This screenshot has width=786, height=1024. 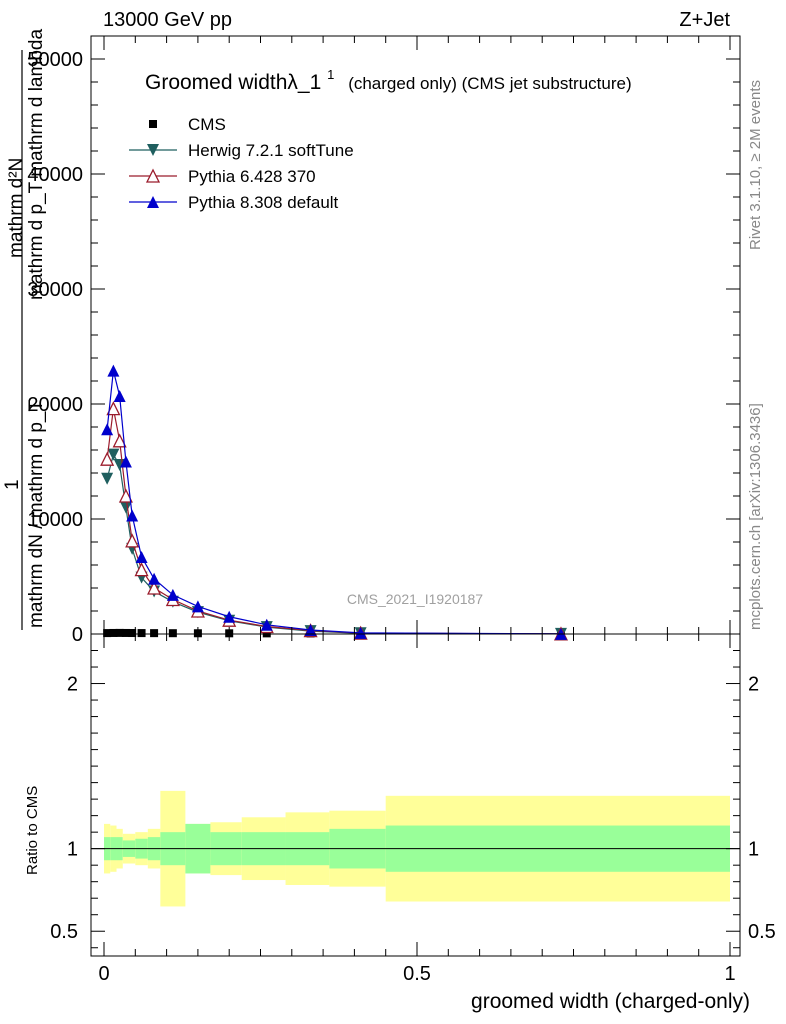 I want to click on ratio-ytick-label-right: 0.5, so click(x=762, y=932).